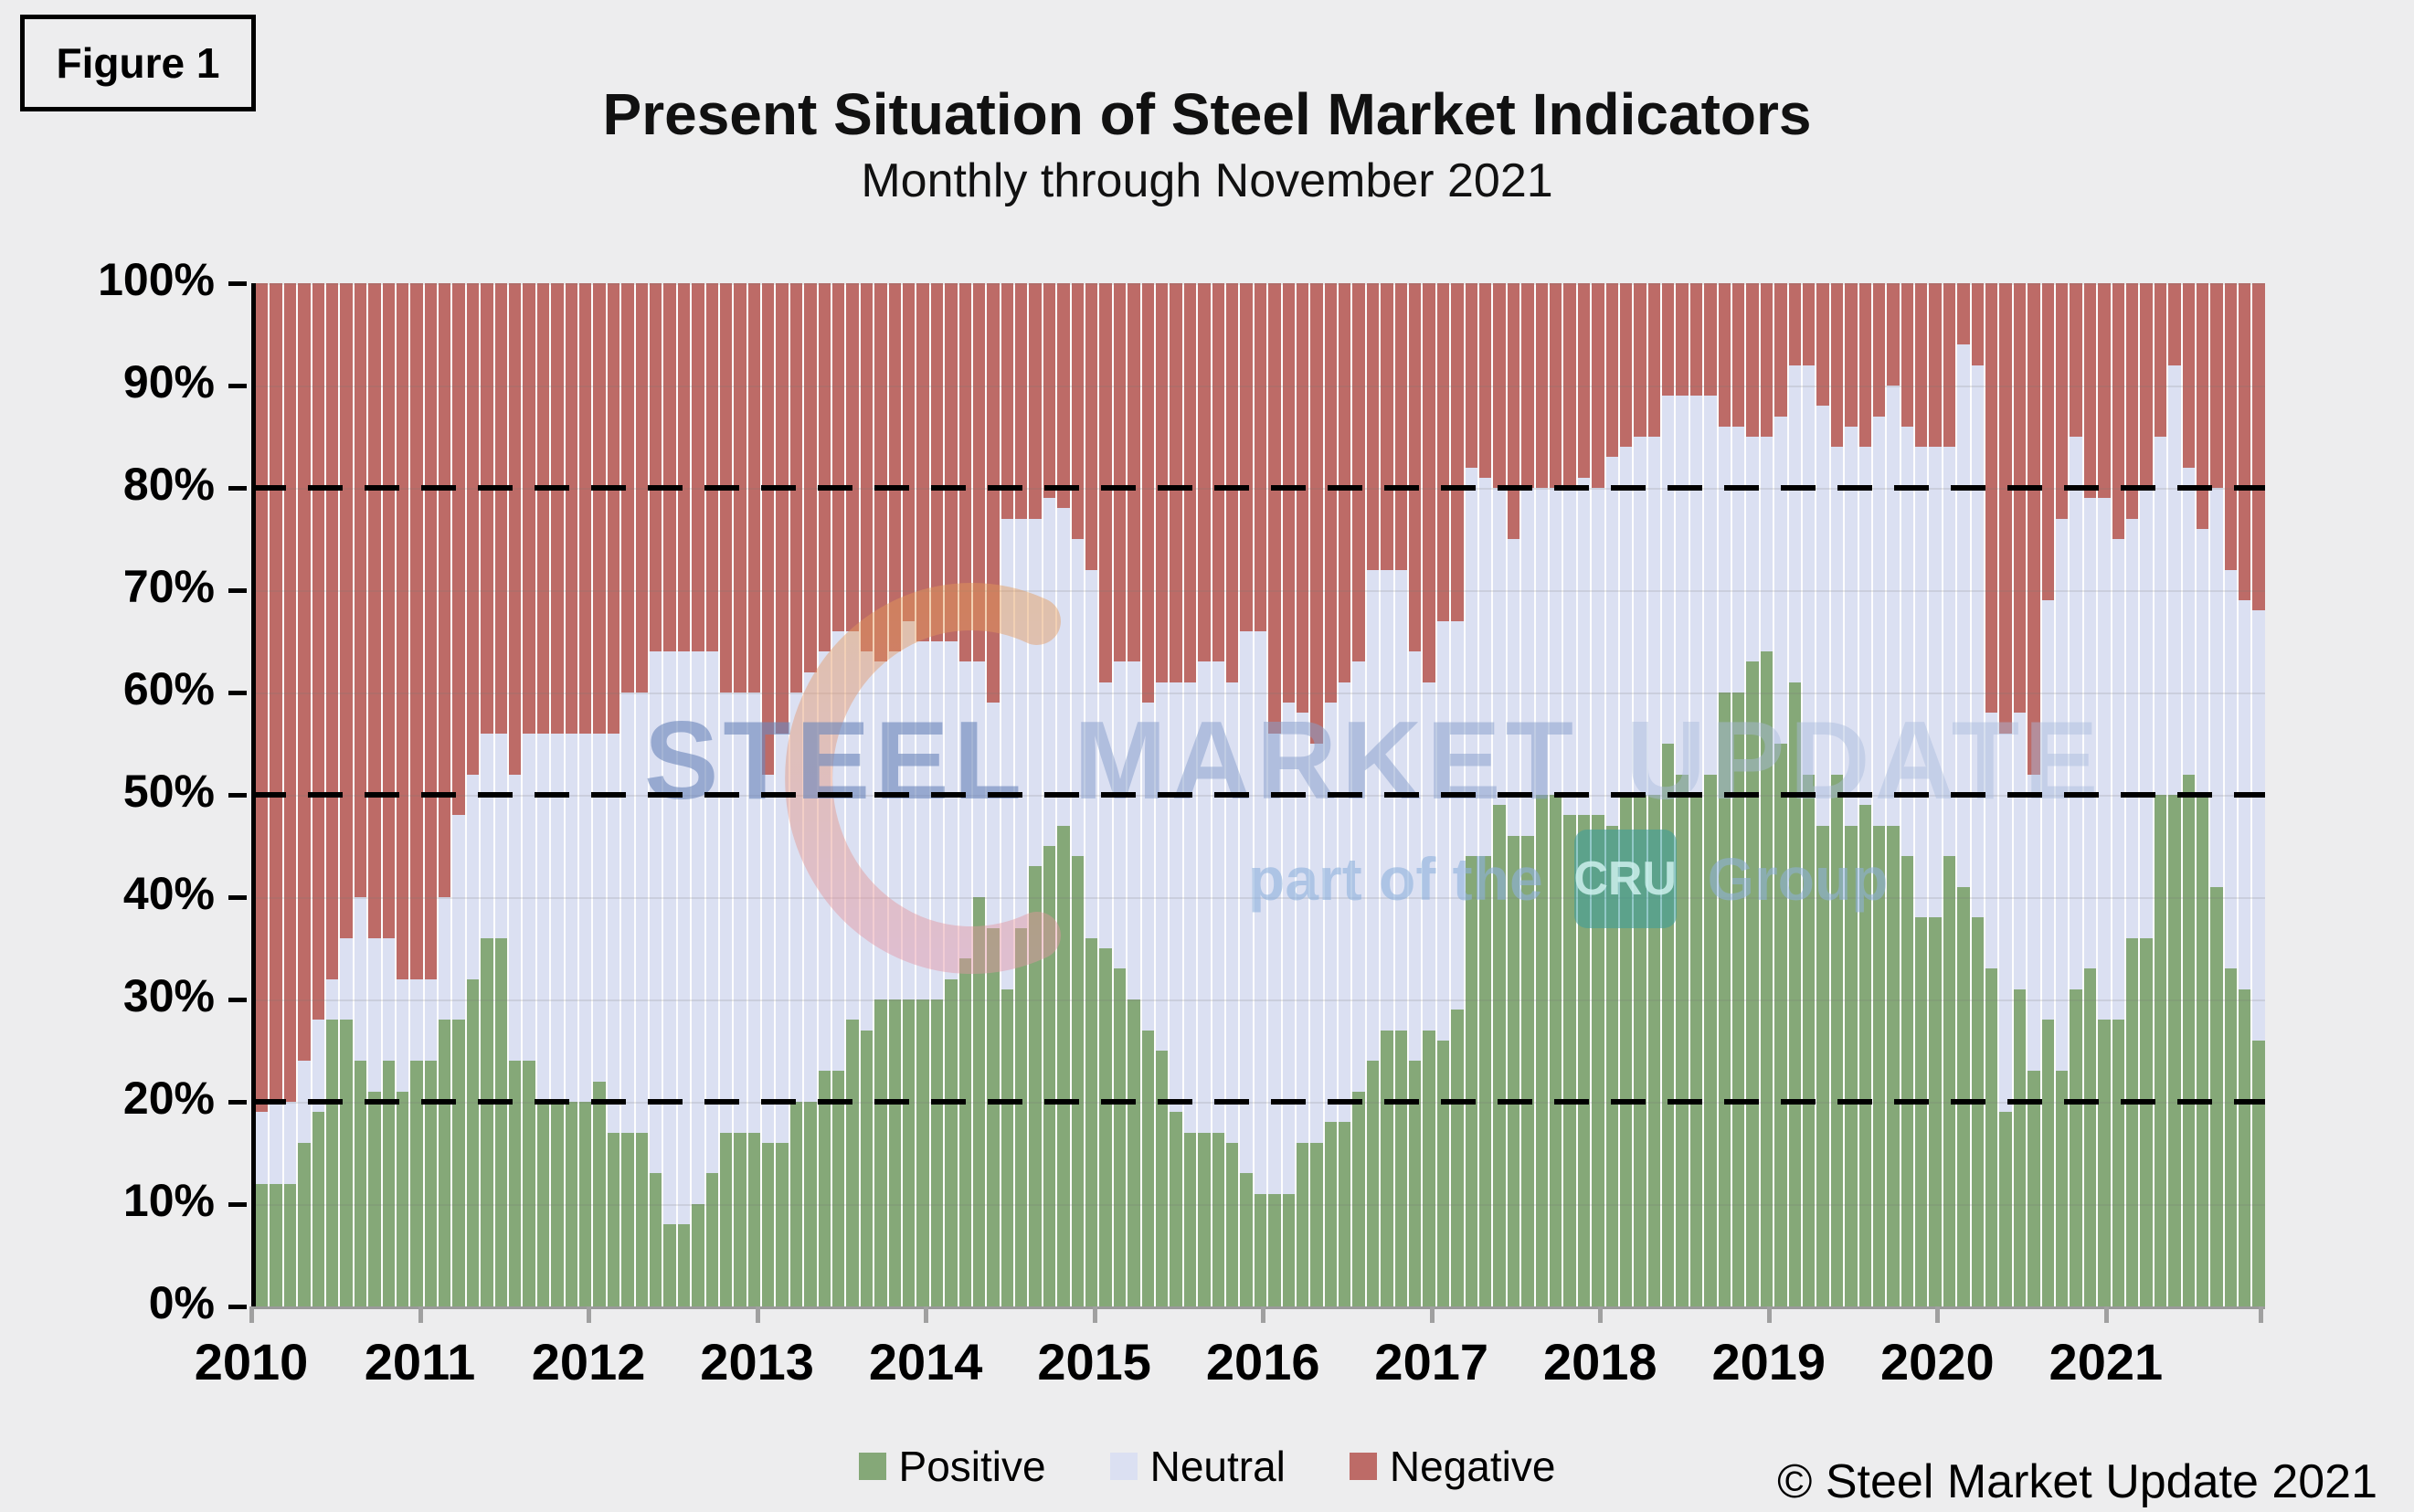  Describe the element at coordinates (420, 1361) in the screenshot. I see `x-axis-label: 2011` at that location.